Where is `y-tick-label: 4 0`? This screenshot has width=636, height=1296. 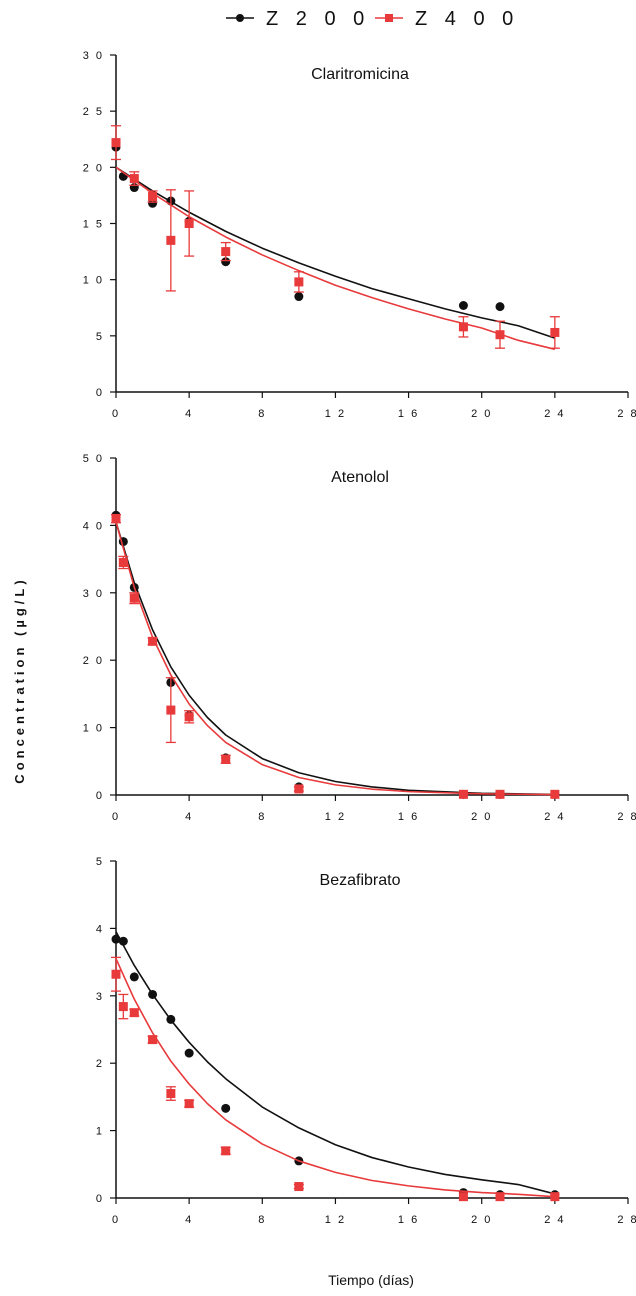 y-tick-label: 4 0 is located at coordinates (93, 526).